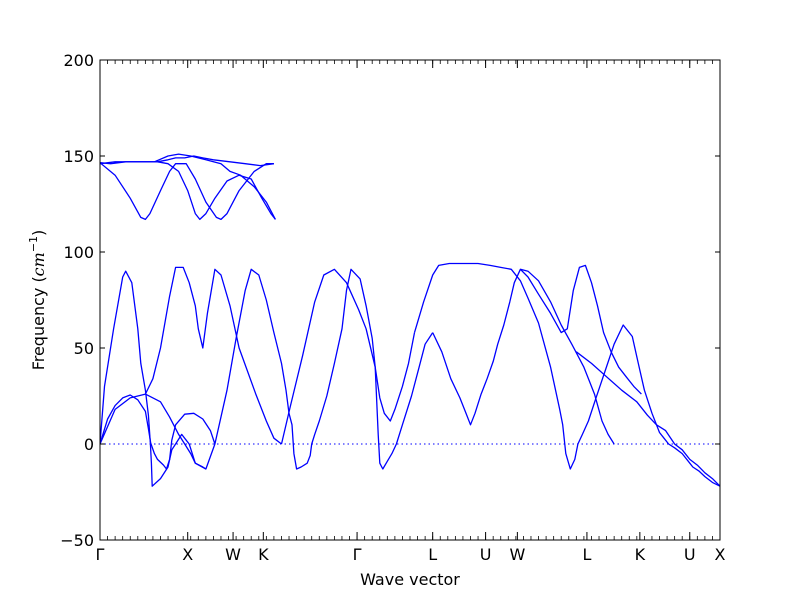  I want to click on y-axis-label-unit: cm, so click(38, 264).